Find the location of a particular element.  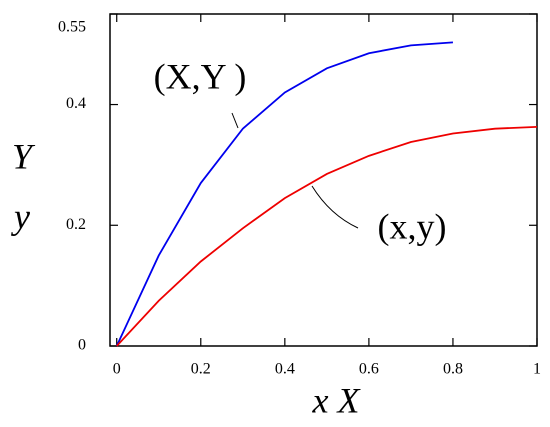

series-label: (X,Y ) is located at coordinates (200, 76).